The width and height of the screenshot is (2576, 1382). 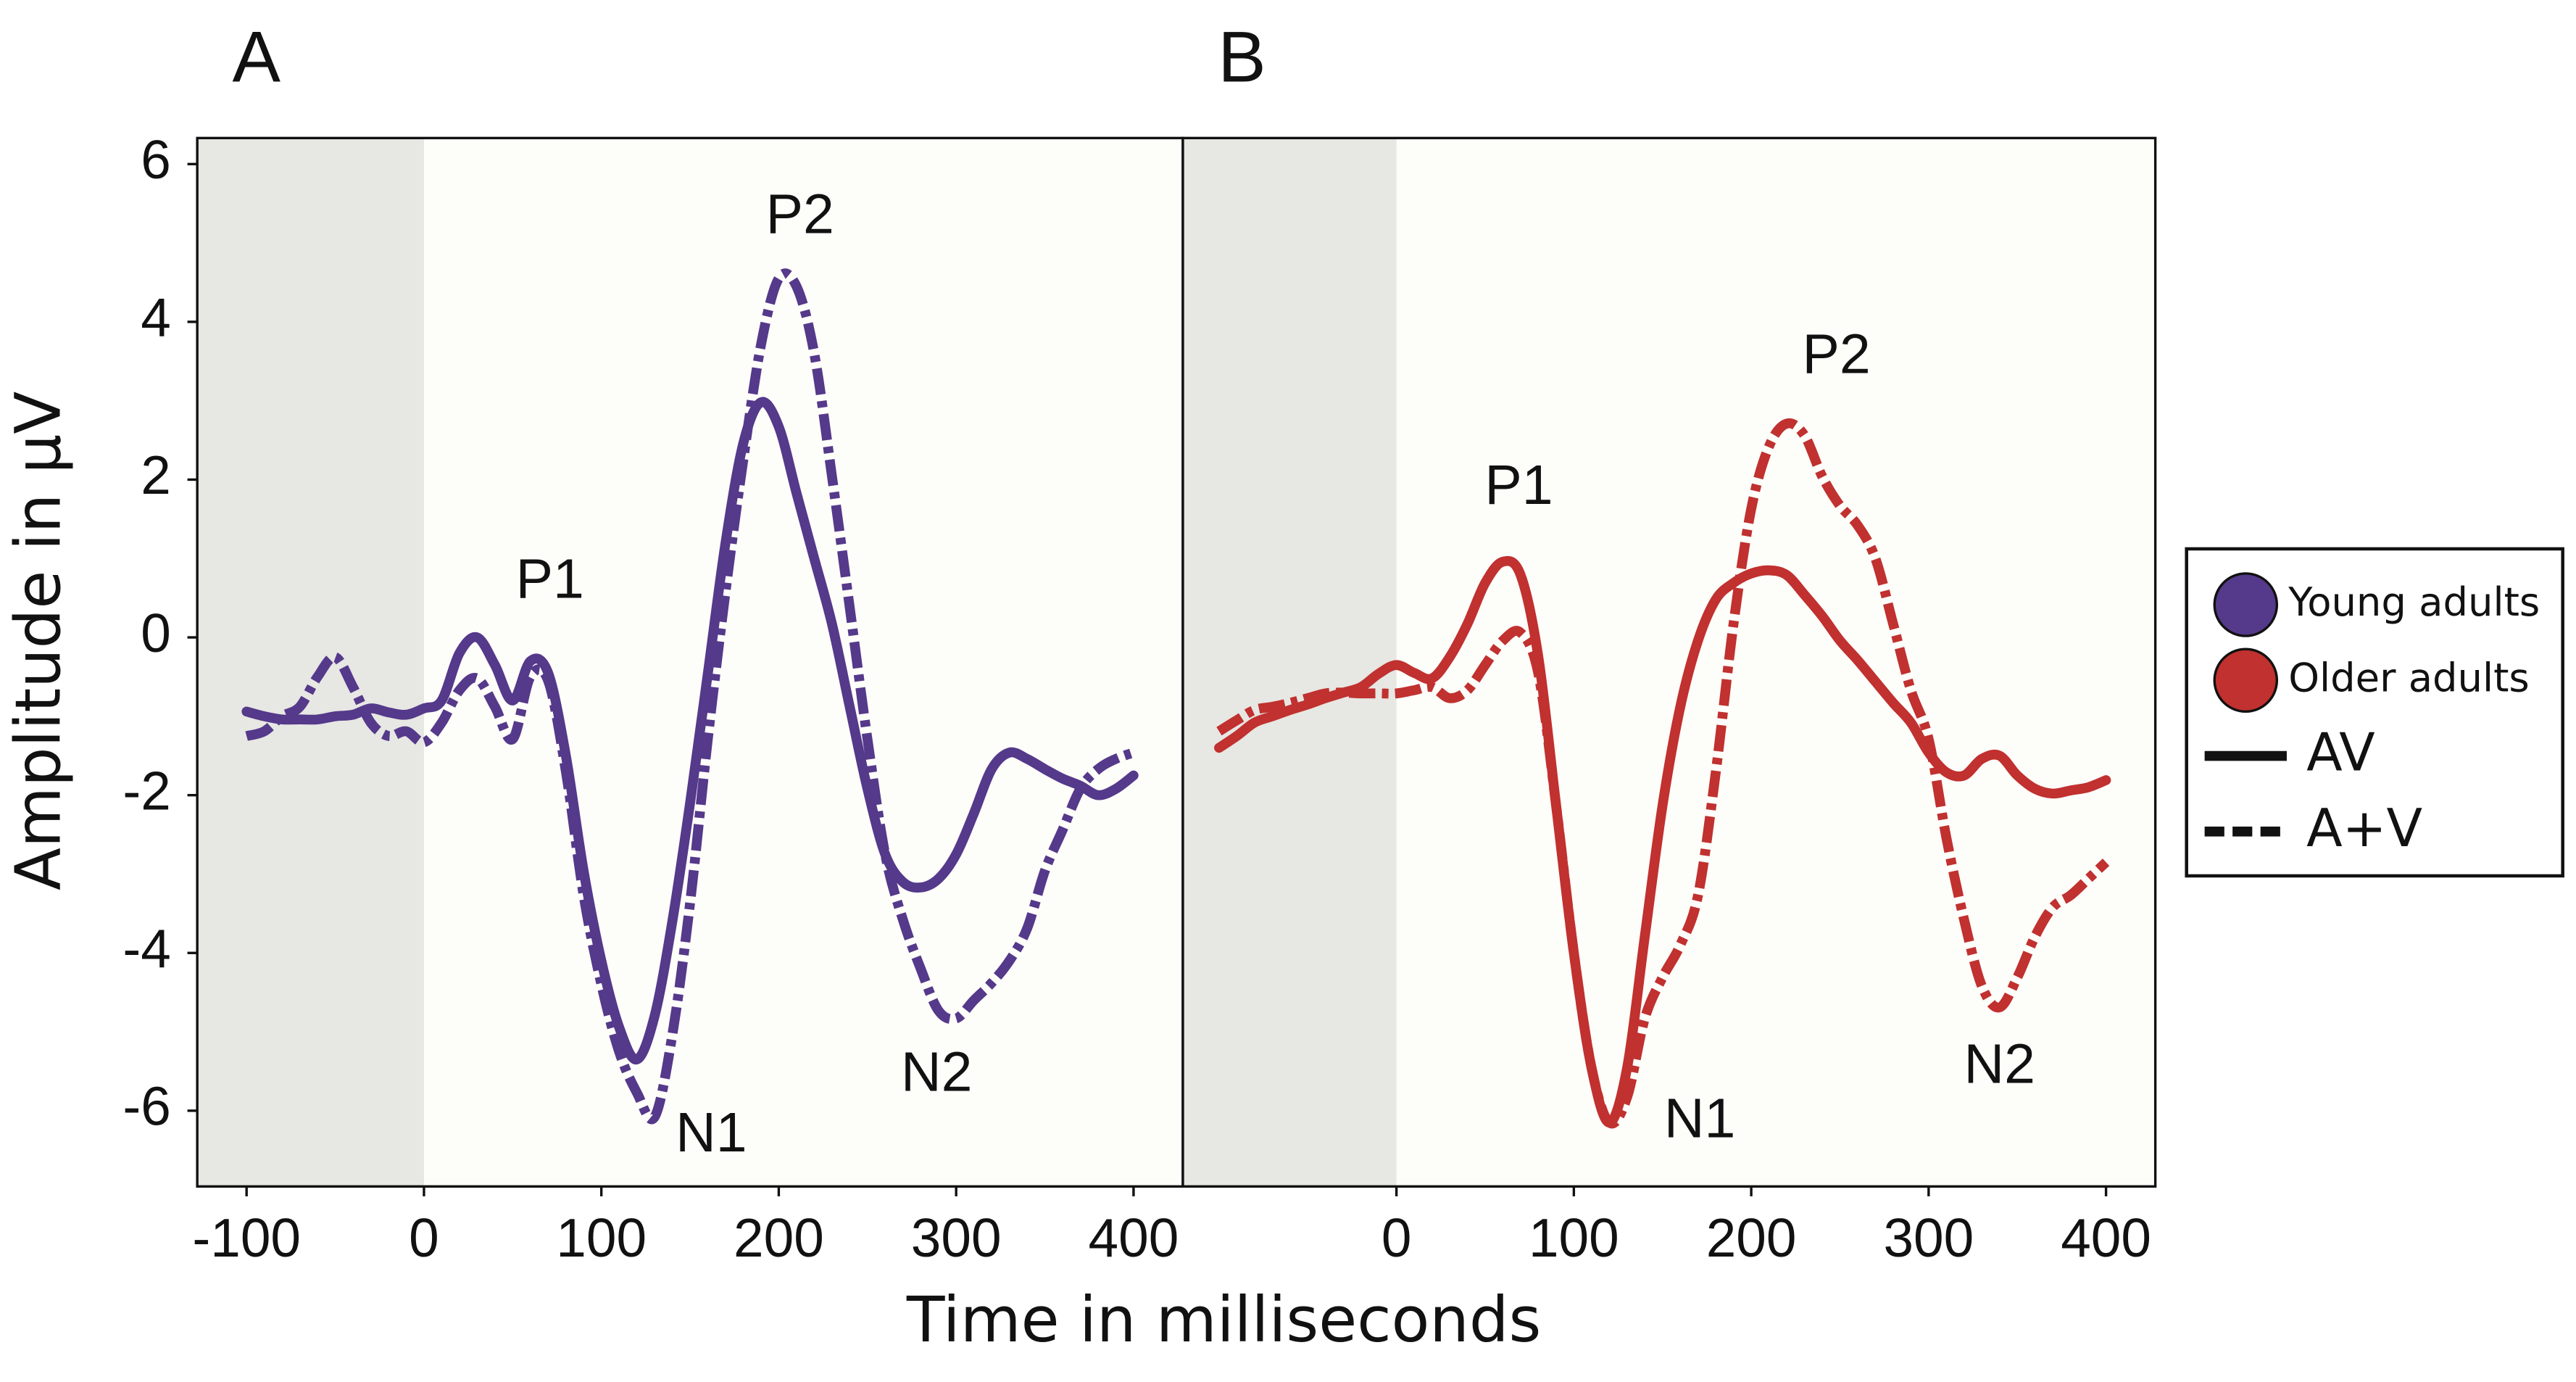 What do you see at coordinates (2340, 754) in the screenshot?
I see `legend-label: AV` at bounding box center [2340, 754].